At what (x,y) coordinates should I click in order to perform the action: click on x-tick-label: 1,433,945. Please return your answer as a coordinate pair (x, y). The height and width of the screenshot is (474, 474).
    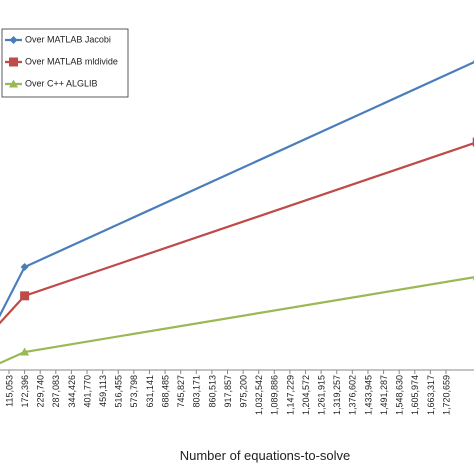
    Looking at the image, I should click on (368, 395).